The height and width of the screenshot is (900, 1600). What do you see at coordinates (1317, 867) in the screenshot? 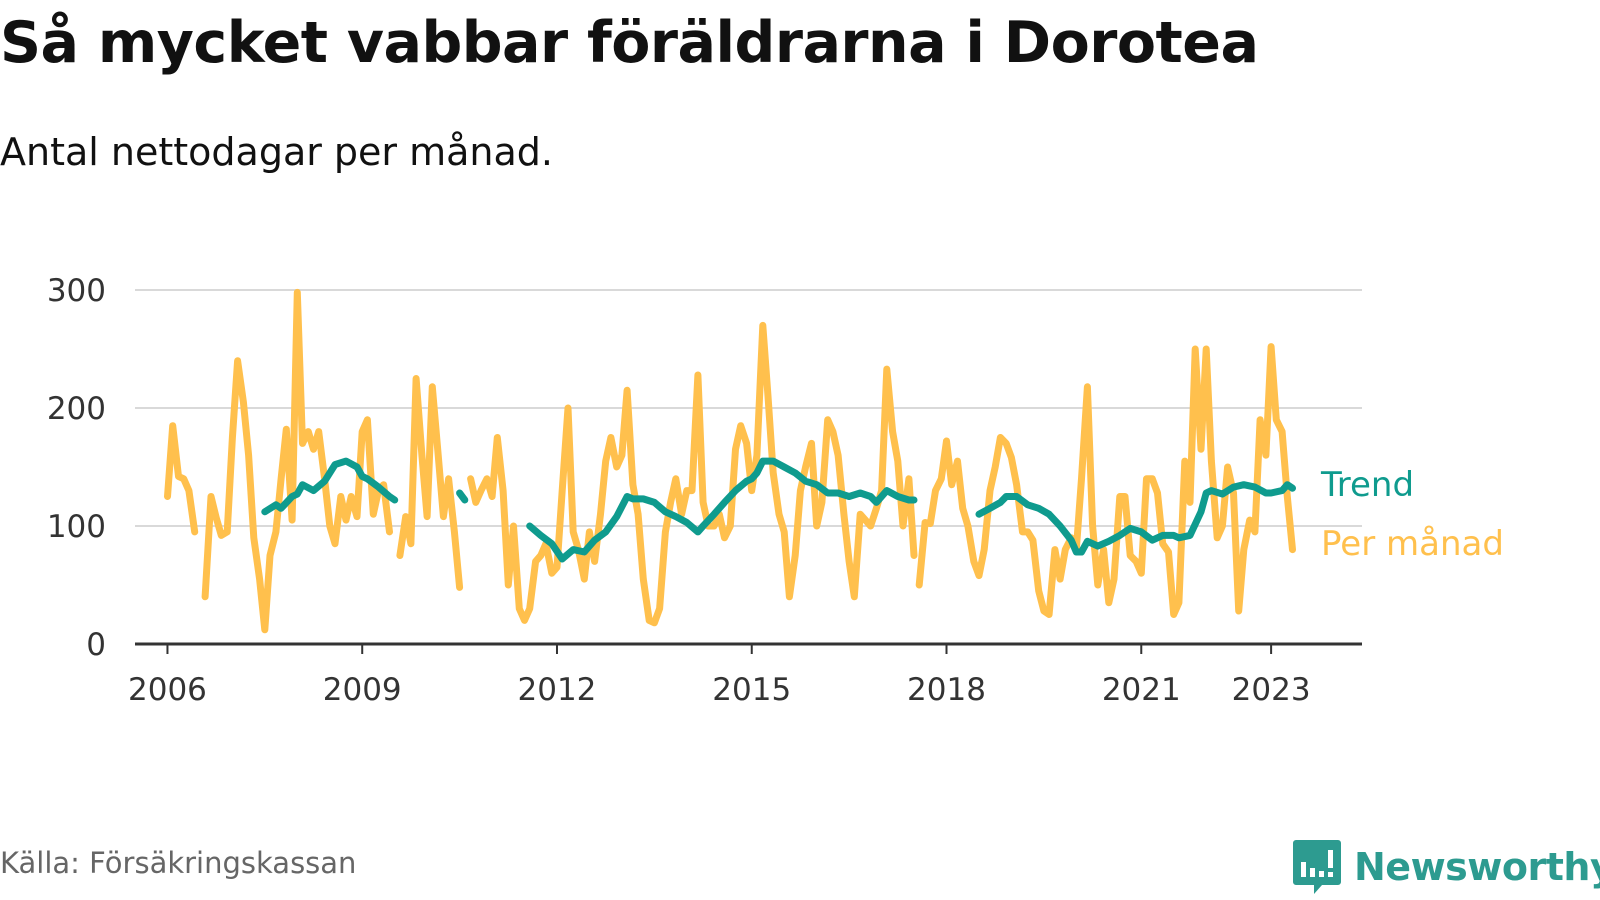
I see `newsworthy-logo-icon` at bounding box center [1317, 867].